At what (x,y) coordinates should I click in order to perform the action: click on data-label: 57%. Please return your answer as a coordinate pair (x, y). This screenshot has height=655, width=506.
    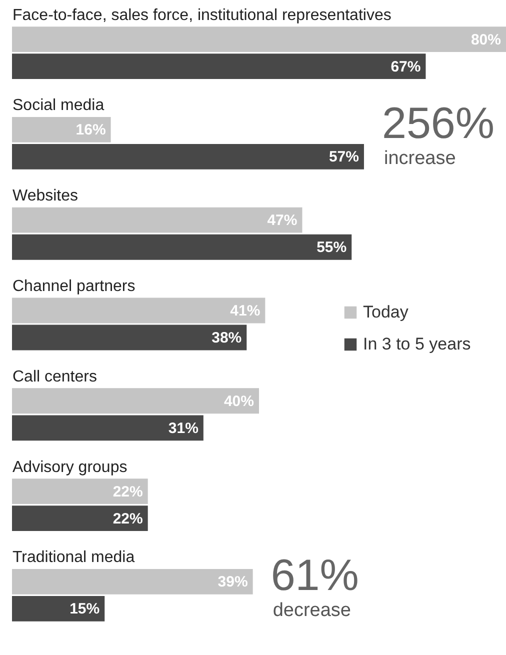
    Looking at the image, I should click on (343, 157).